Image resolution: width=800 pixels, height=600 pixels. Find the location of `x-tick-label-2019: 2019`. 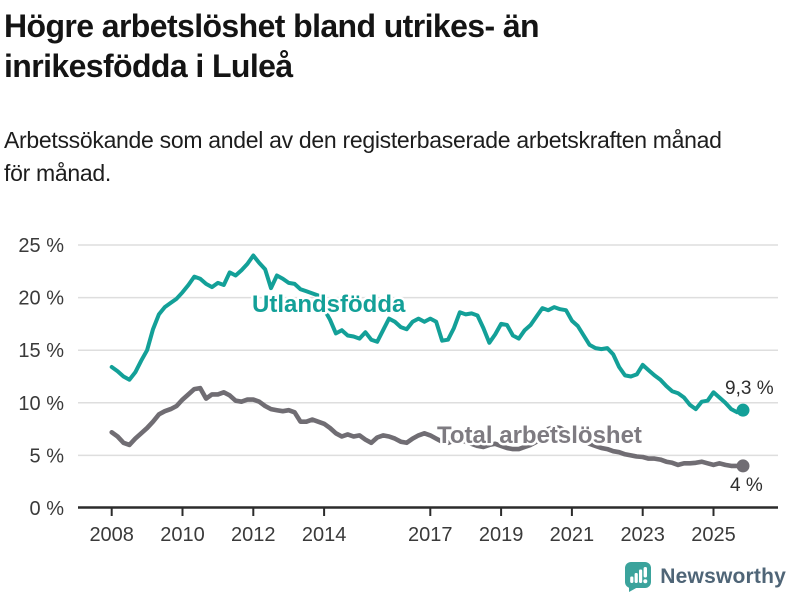

x-tick-label-2019: 2019 is located at coordinates (501, 535).